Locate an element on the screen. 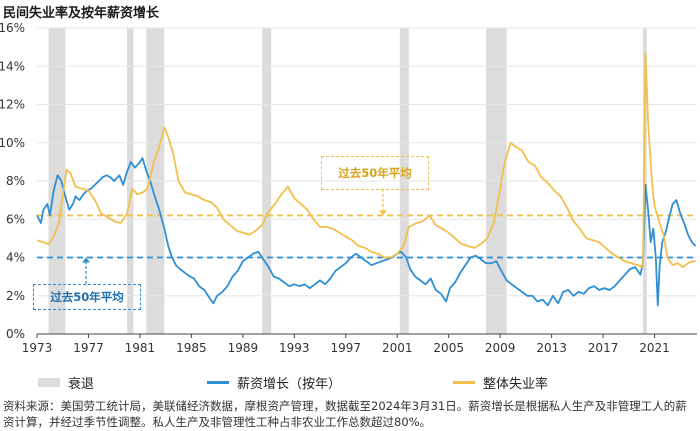  x-tick-label: 2017 is located at coordinates (603, 348).